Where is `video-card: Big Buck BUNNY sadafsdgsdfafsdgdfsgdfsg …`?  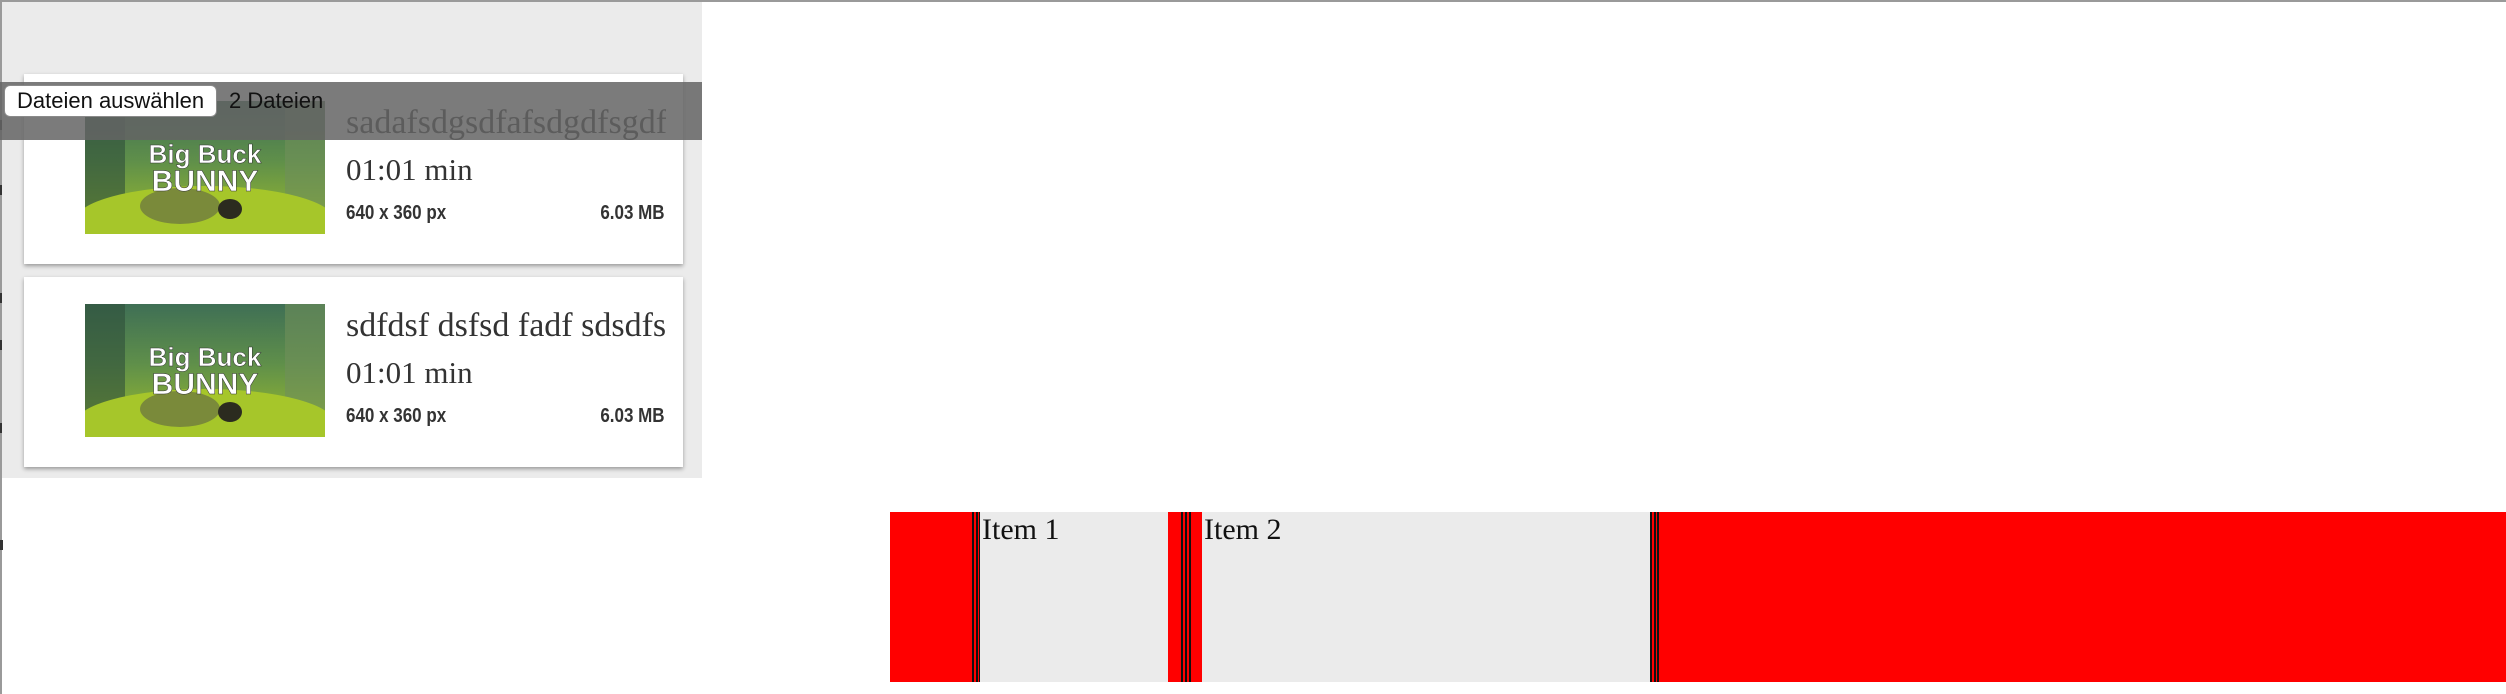 video-card: Big Buck BUNNY sadafsdgsdfafsdgdfsgdfsg … is located at coordinates (353, 169).